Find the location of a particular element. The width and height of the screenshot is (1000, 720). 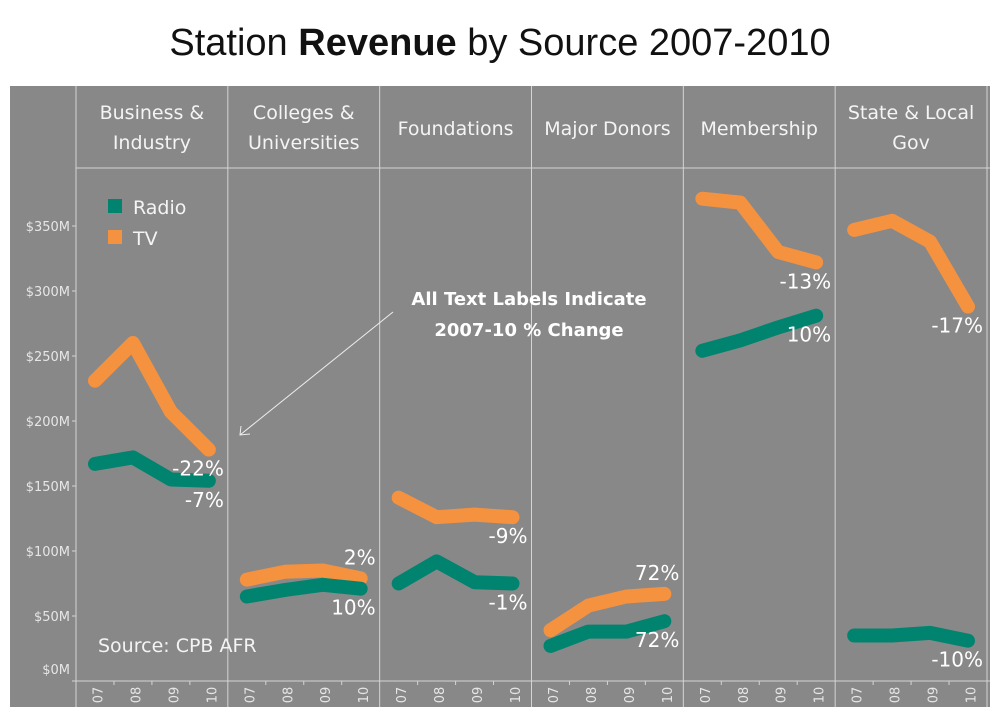

y-axis: $0M $50M $100M $150M $200M $250M $300M $350M is located at coordinates (51, 449).